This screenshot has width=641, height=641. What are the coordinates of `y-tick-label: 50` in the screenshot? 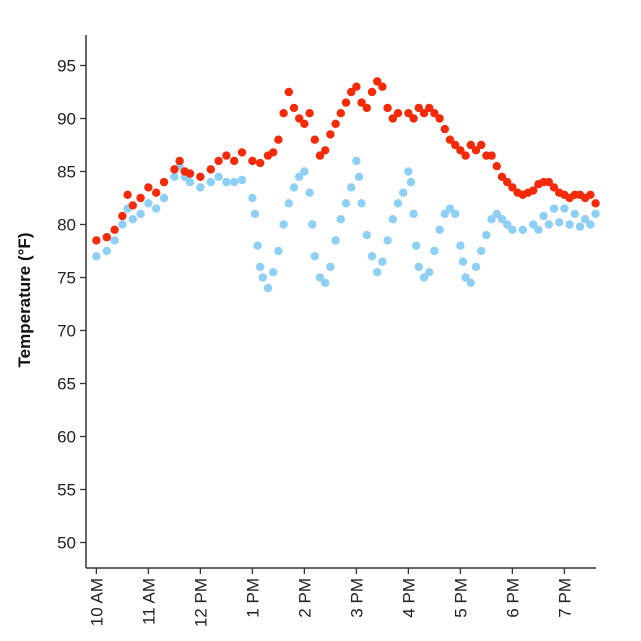 It's located at (66, 543).